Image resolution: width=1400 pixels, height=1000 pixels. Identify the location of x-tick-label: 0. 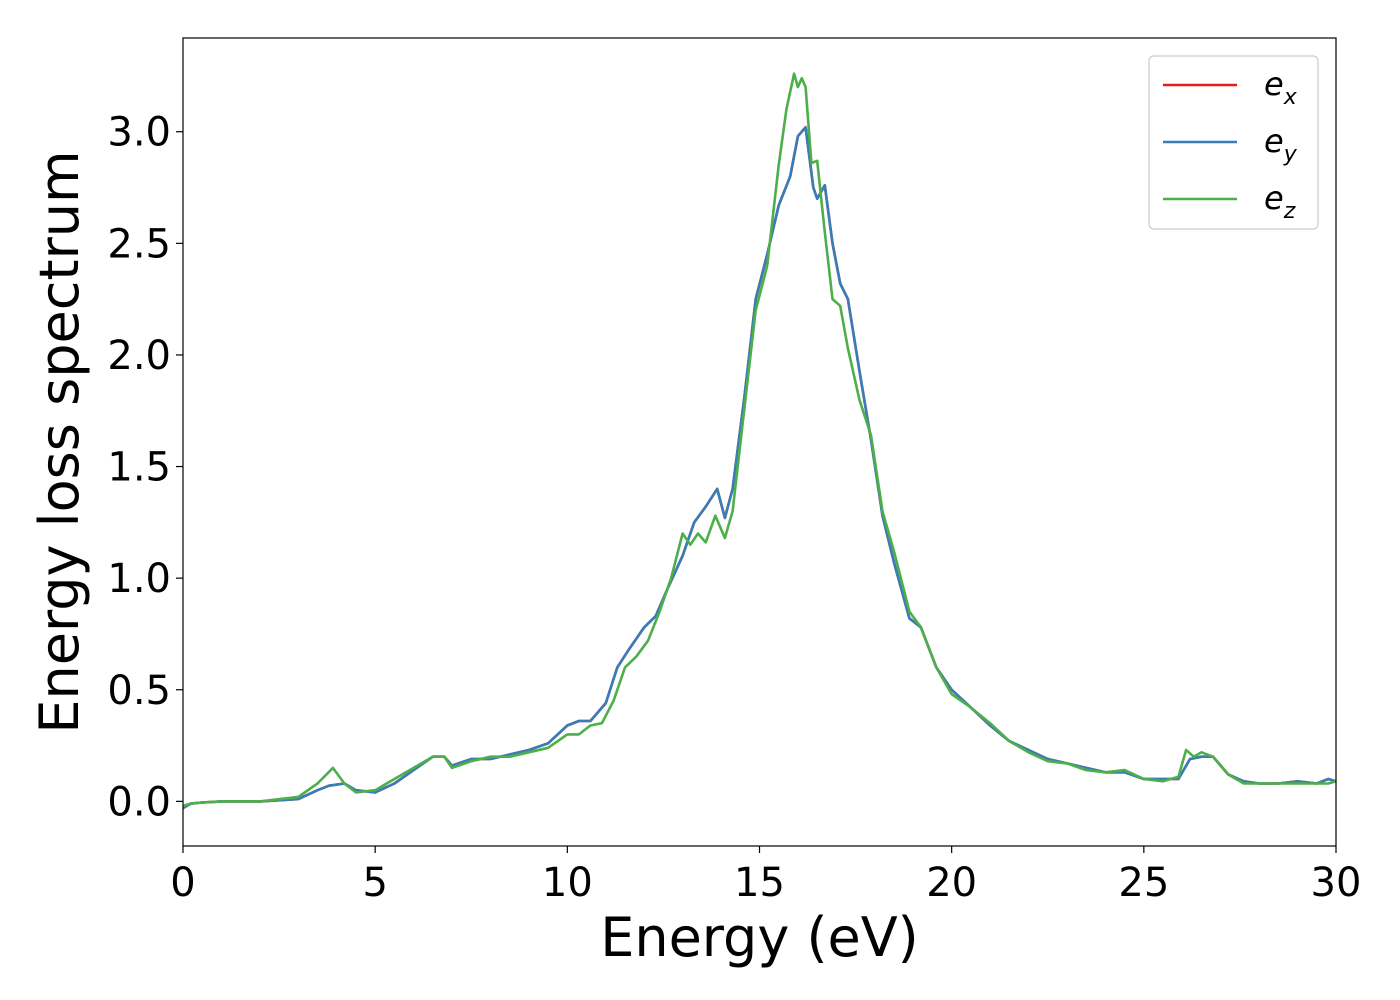
(182, 883).